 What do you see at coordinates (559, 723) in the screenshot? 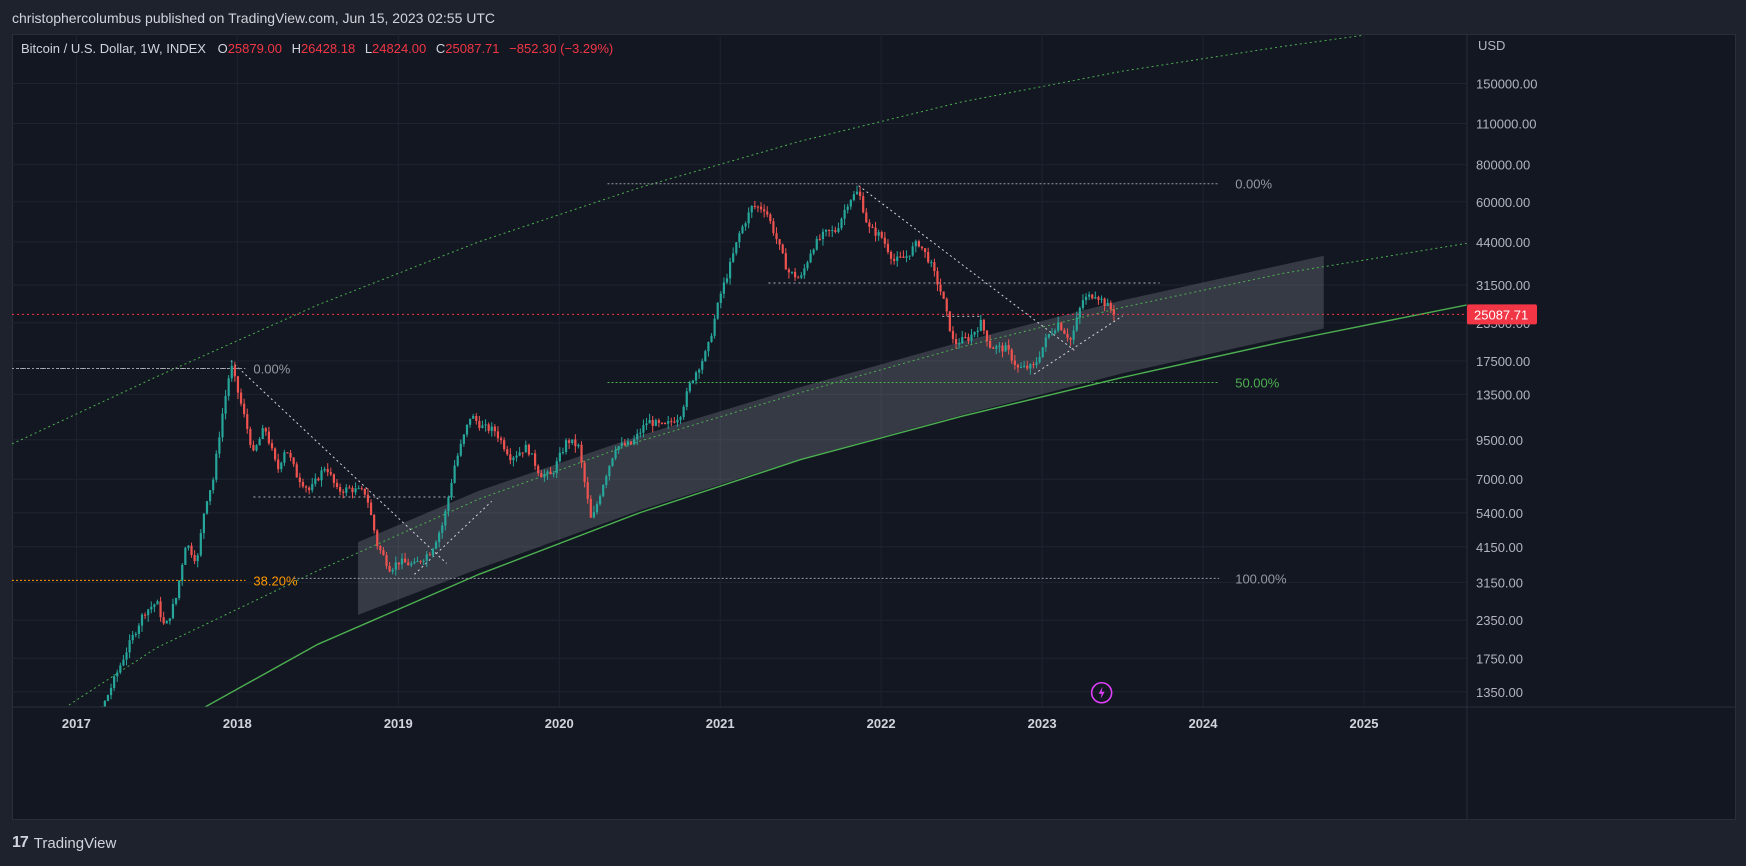
I see `x-tick-label: 2020` at bounding box center [559, 723].